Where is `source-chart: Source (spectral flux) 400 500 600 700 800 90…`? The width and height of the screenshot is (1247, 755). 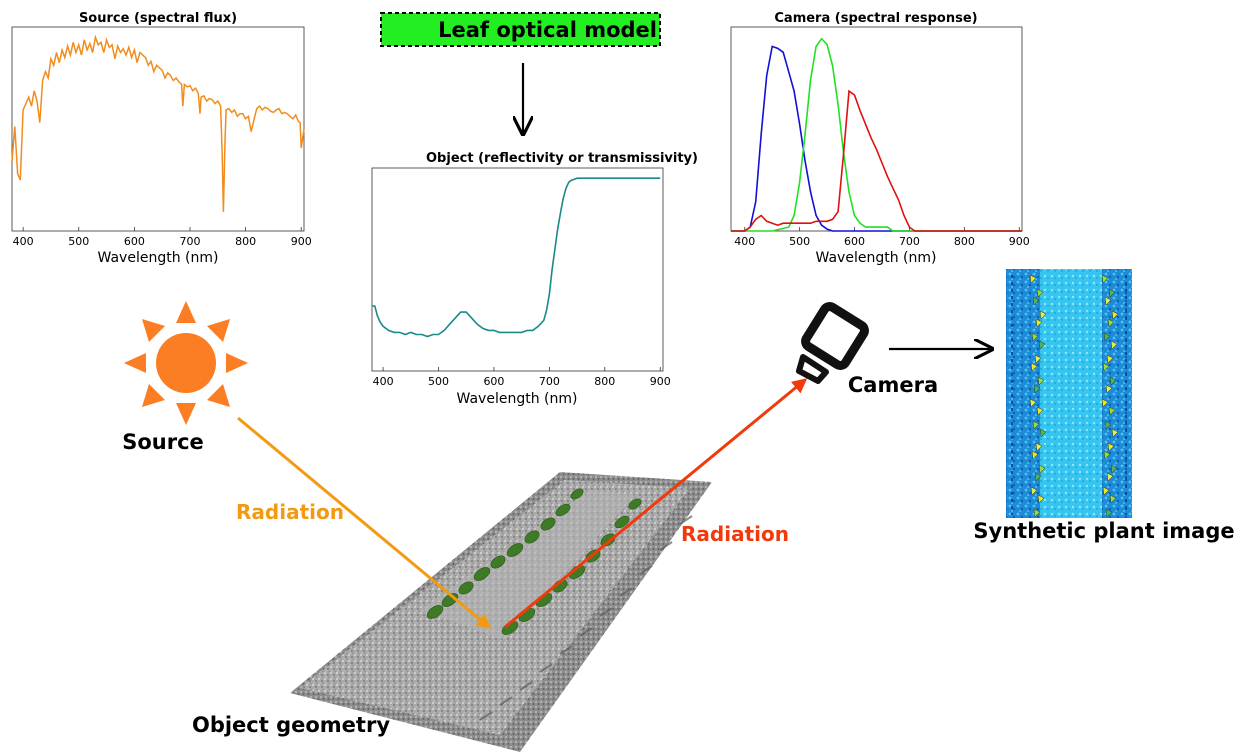
source-chart: Source (spectral flux) 400 500 600 700 800 90… is located at coordinates (161, 138).